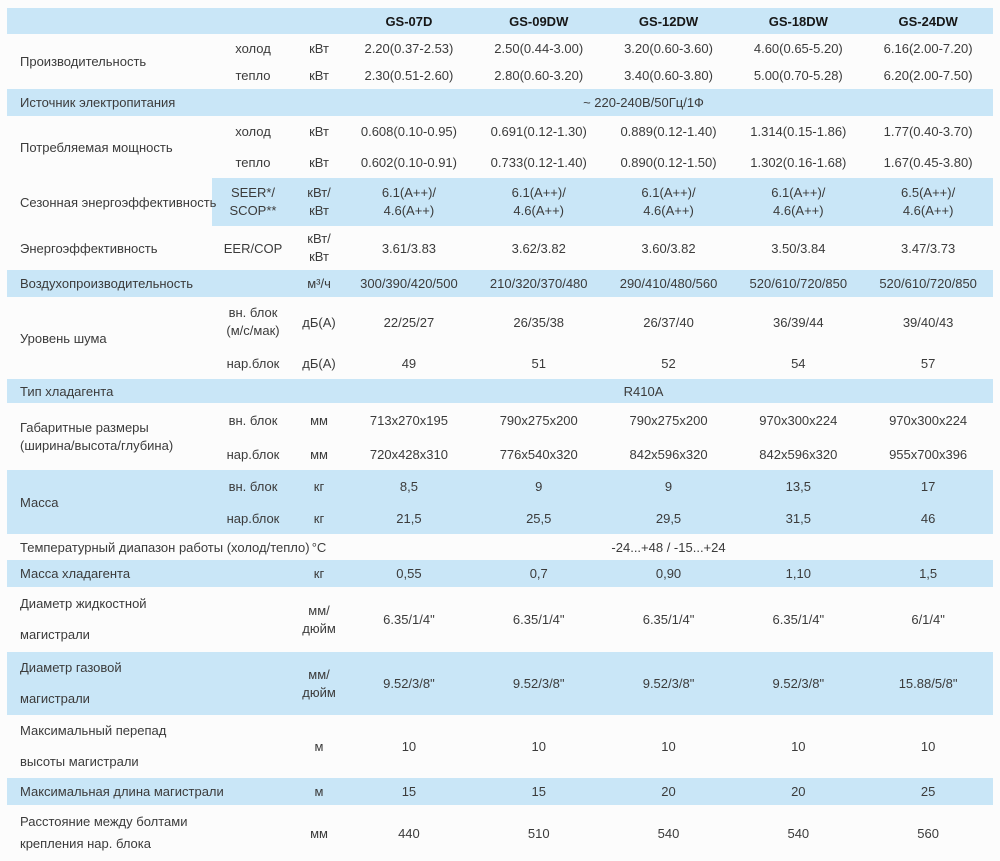 The image size is (1000, 861). I want to click on unit-label: кг, so click(319, 518).